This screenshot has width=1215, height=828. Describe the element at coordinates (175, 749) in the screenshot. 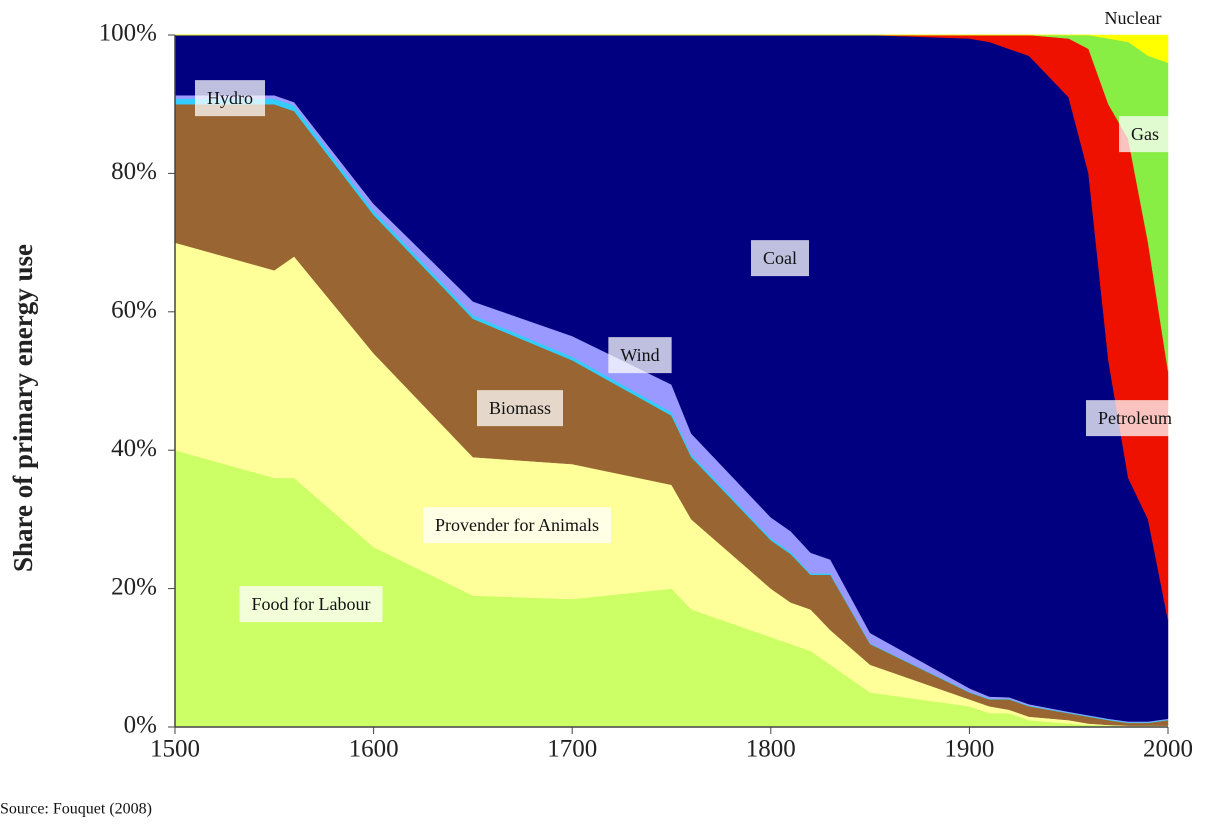

I see `x-tick-label: 1500` at that location.